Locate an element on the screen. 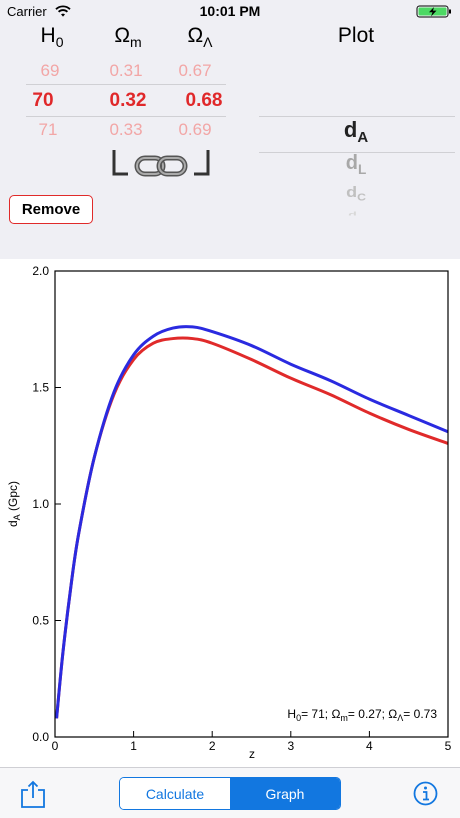 This screenshot has height=818, width=460. clock: 10:01 PM is located at coordinates (230, 11).